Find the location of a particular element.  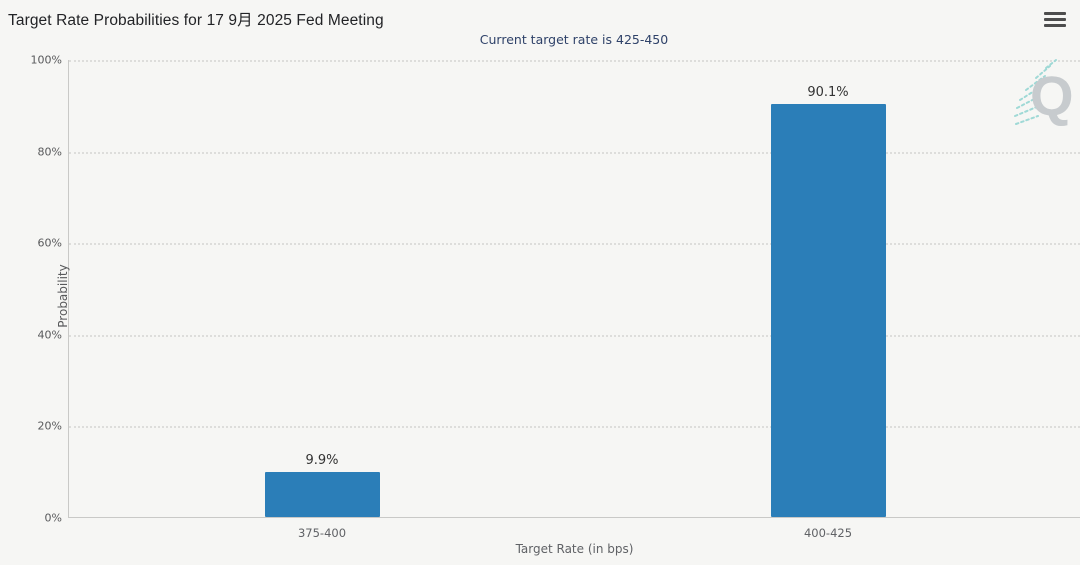

x-tick-label: 375-400 is located at coordinates (322, 533).